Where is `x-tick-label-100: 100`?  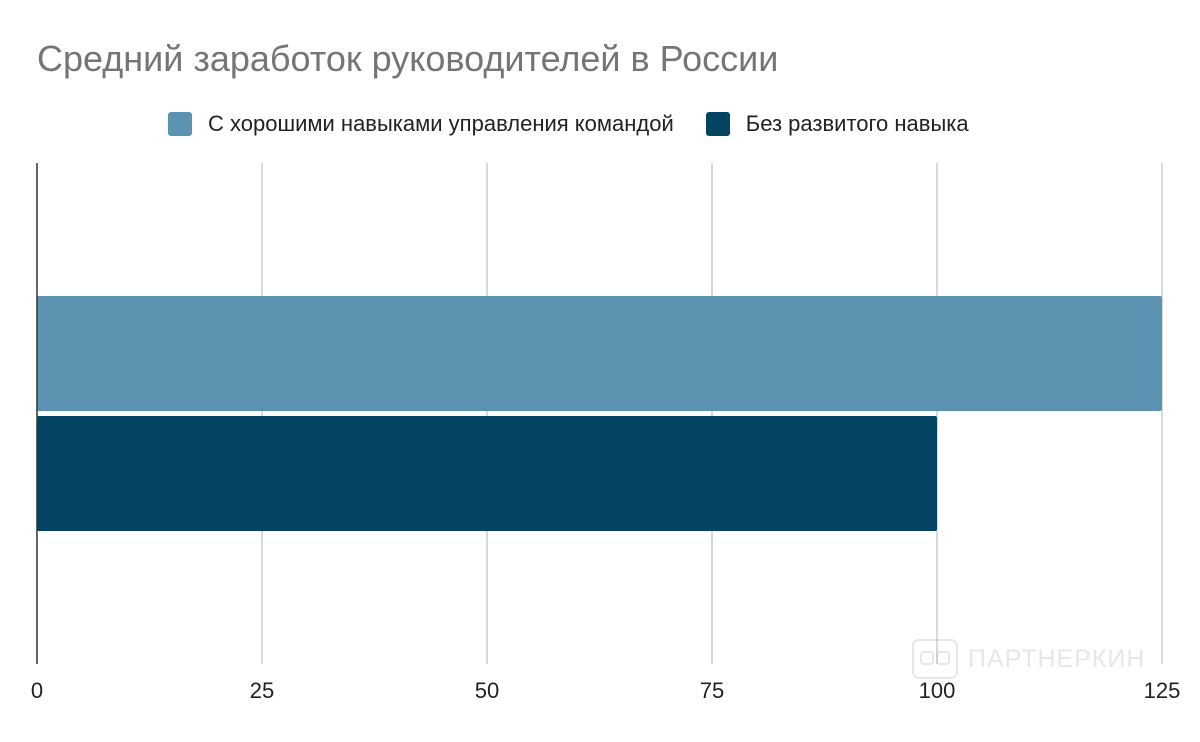
x-tick-label-100: 100 is located at coordinates (937, 690).